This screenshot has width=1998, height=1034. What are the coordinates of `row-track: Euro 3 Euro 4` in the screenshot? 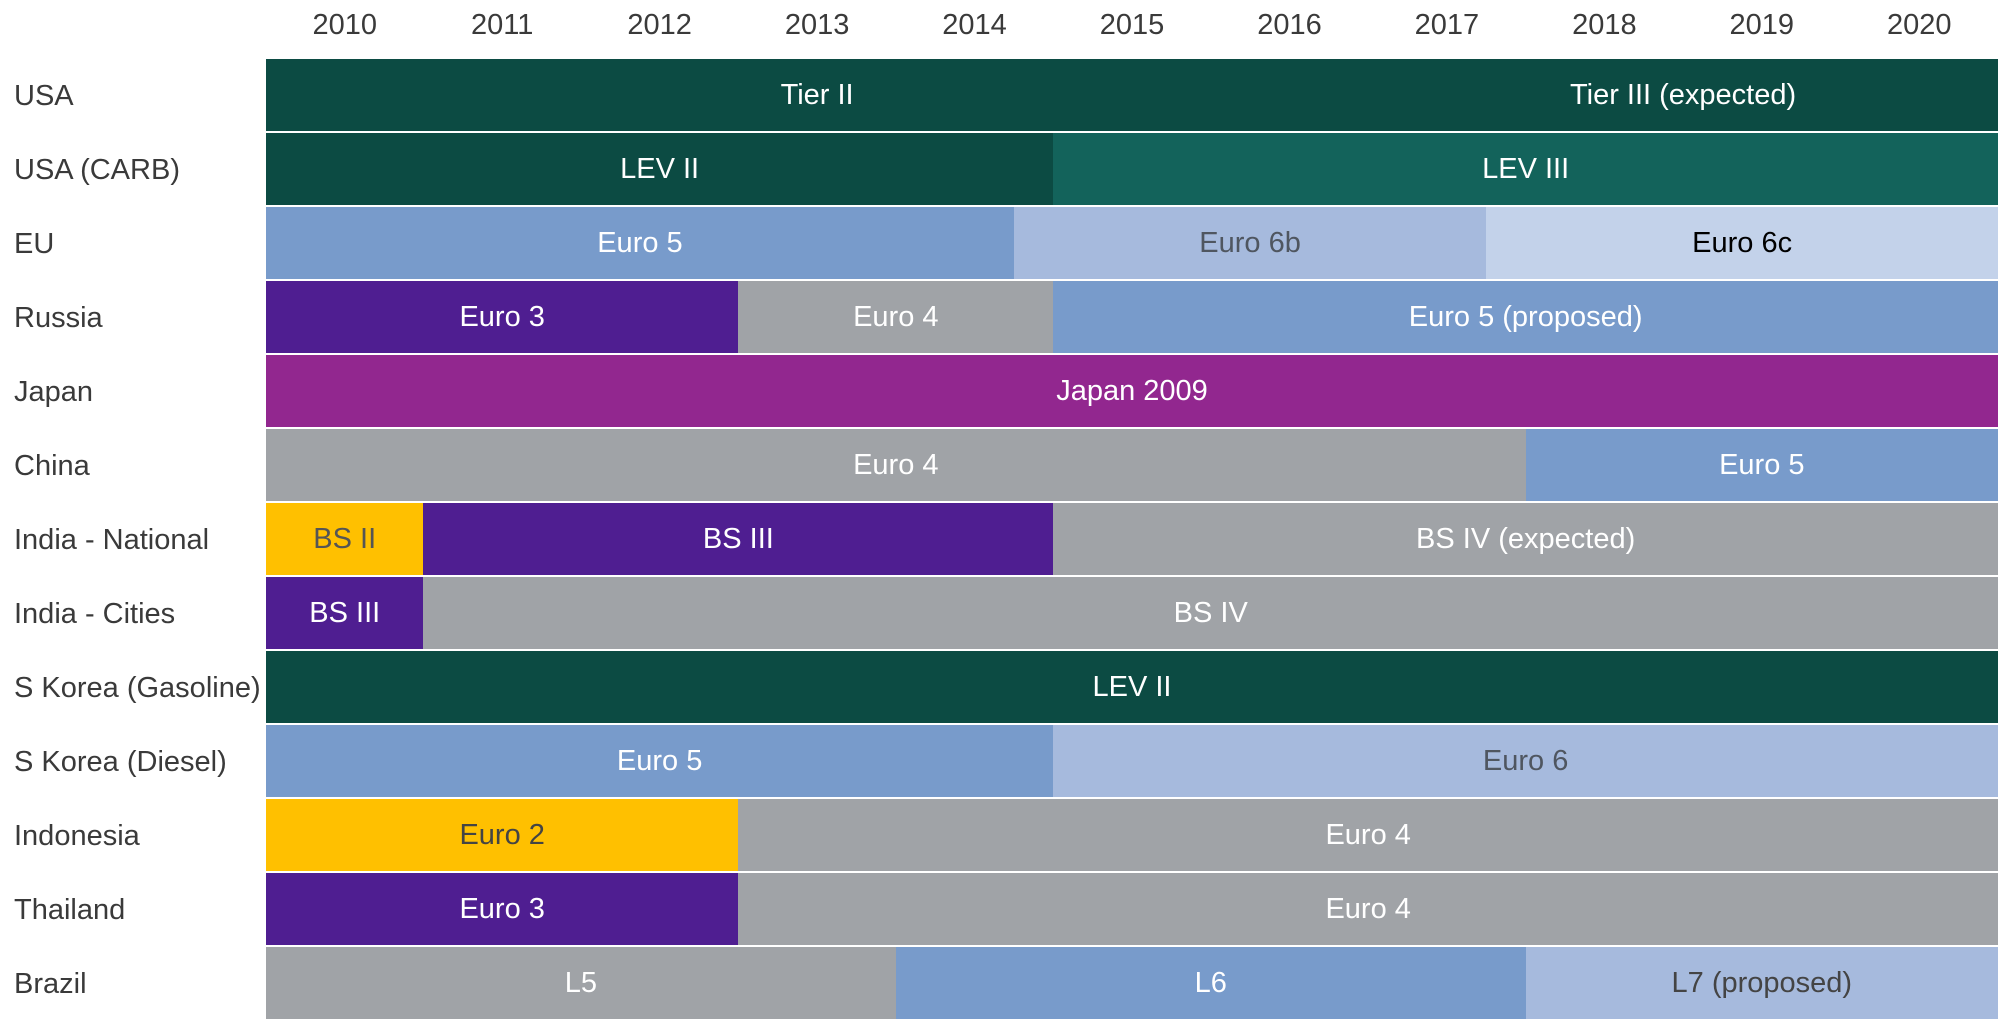 It's located at (1132, 910).